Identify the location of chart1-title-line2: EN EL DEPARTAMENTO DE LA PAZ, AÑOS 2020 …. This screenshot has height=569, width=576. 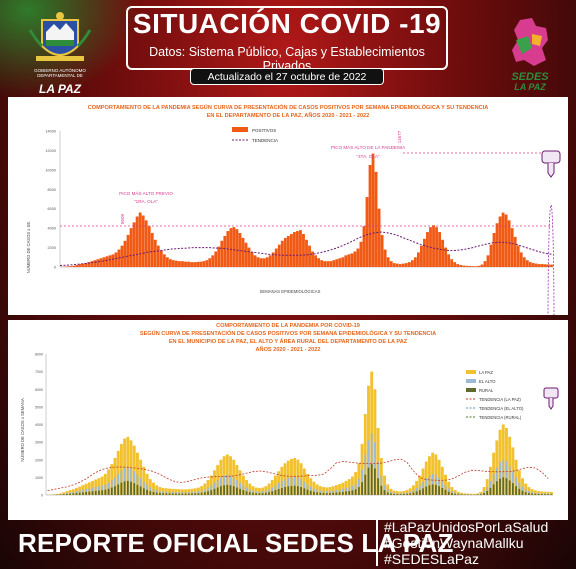
(288, 116).